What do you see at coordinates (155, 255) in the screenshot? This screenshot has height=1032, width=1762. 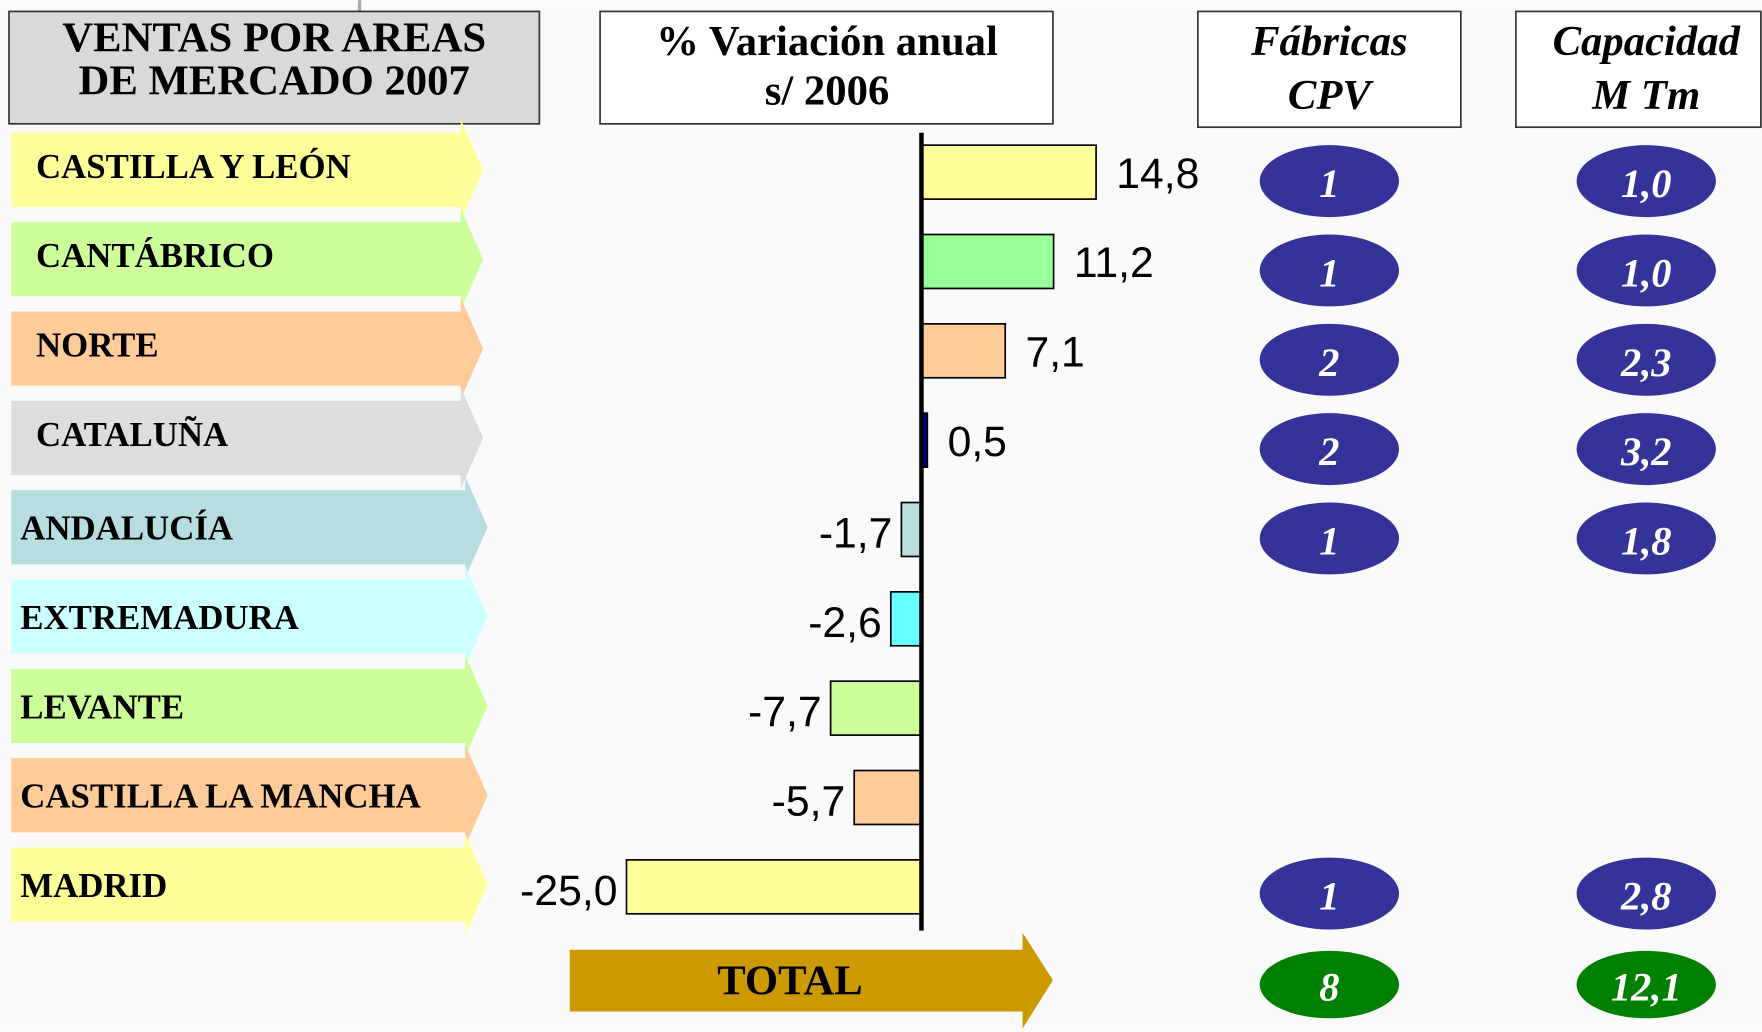 I see `category-label: CANTÁBRICO` at bounding box center [155, 255].